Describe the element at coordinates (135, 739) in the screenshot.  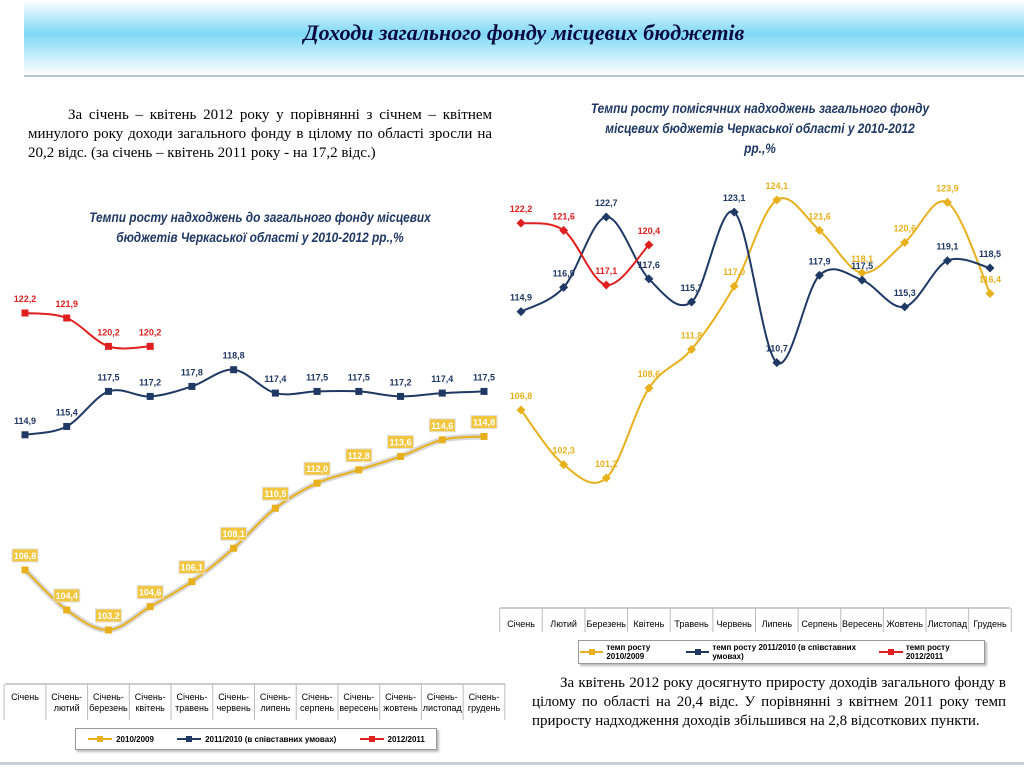
I see `legend-label: 2010/2009` at that location.